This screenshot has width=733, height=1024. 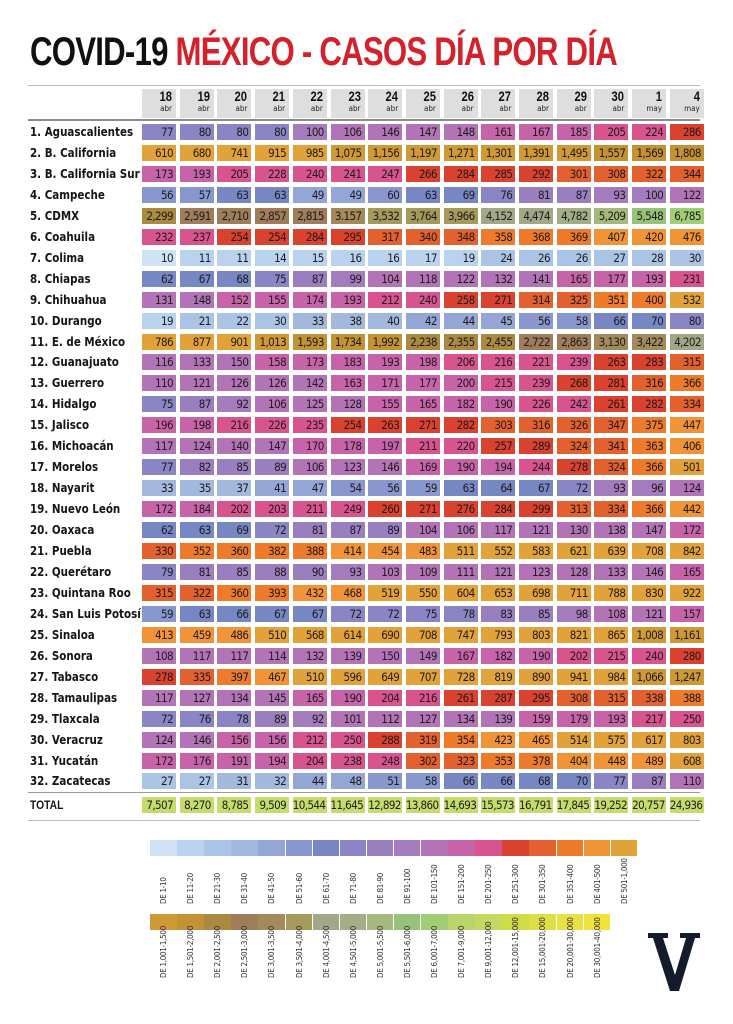 What do you see at coordinates (498, 341) in the screenshot?
I see `table-cell: 2,455` at bounding box center [498, 341].